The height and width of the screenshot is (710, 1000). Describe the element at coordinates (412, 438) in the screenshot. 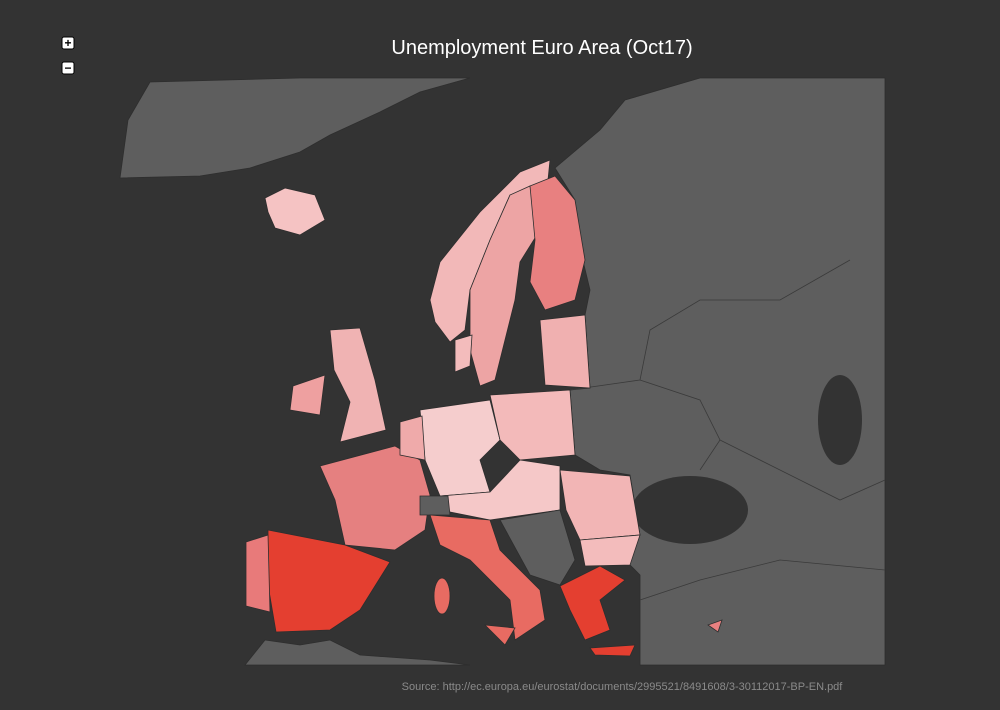

I see `benelux` at that location.